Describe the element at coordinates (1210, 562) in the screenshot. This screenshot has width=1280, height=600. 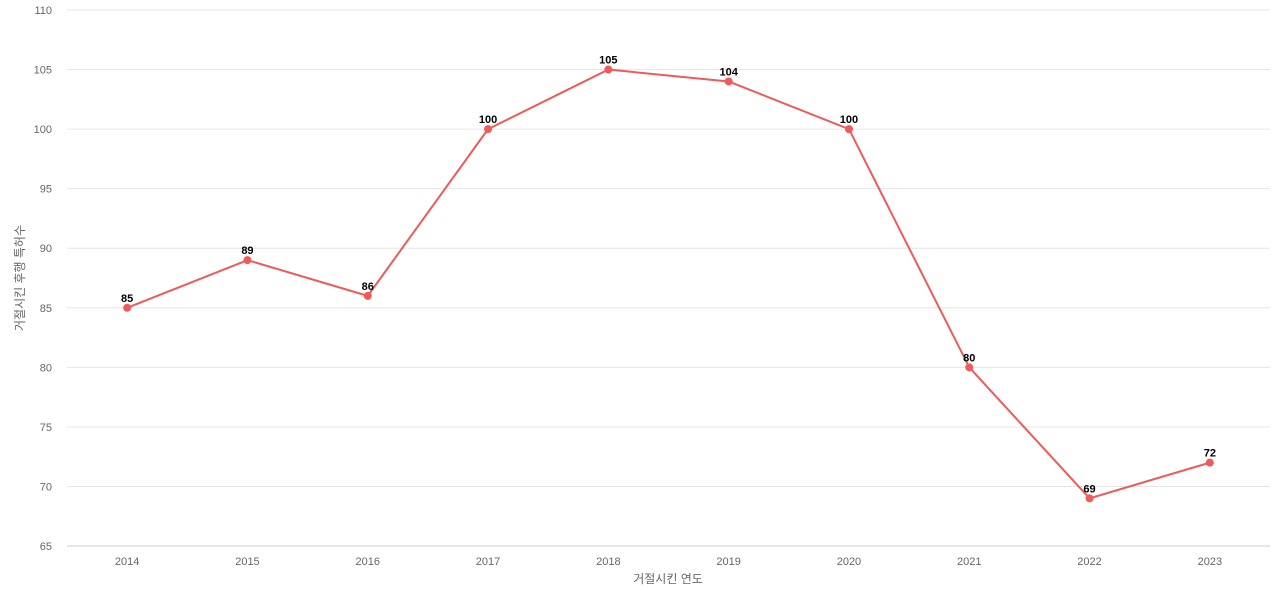
I see `x-tick-label: 2023` at that location.